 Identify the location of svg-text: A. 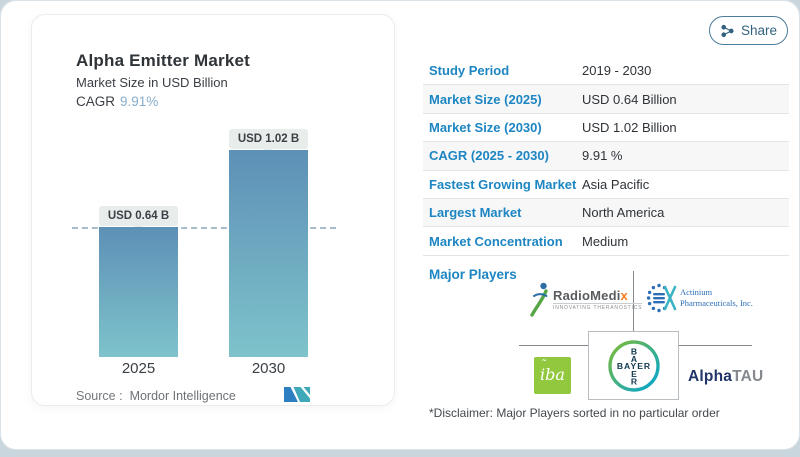
(633, 359).